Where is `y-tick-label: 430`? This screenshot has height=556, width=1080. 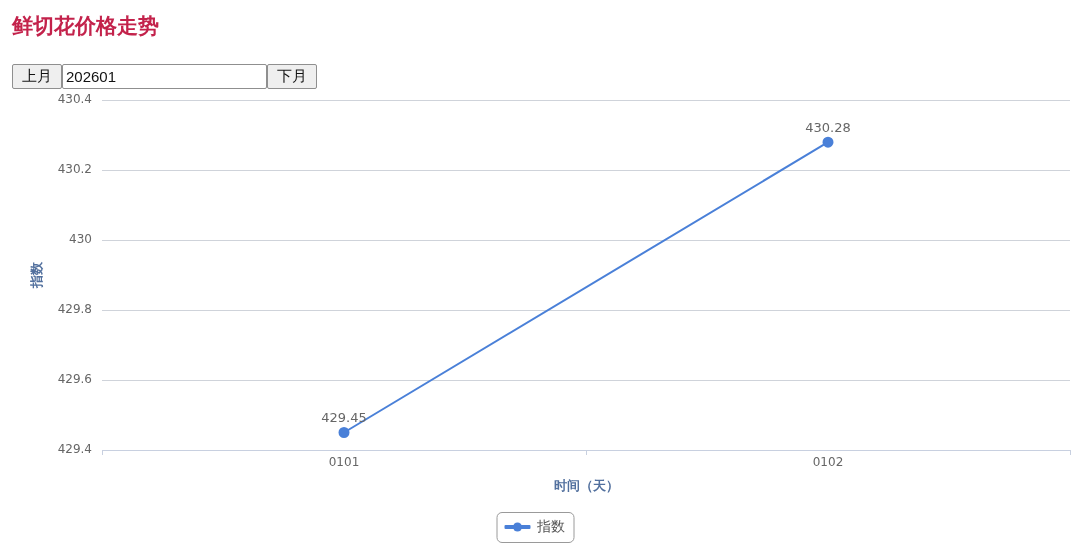
y-tick-label: 430 is located at coordinates (80, 239).